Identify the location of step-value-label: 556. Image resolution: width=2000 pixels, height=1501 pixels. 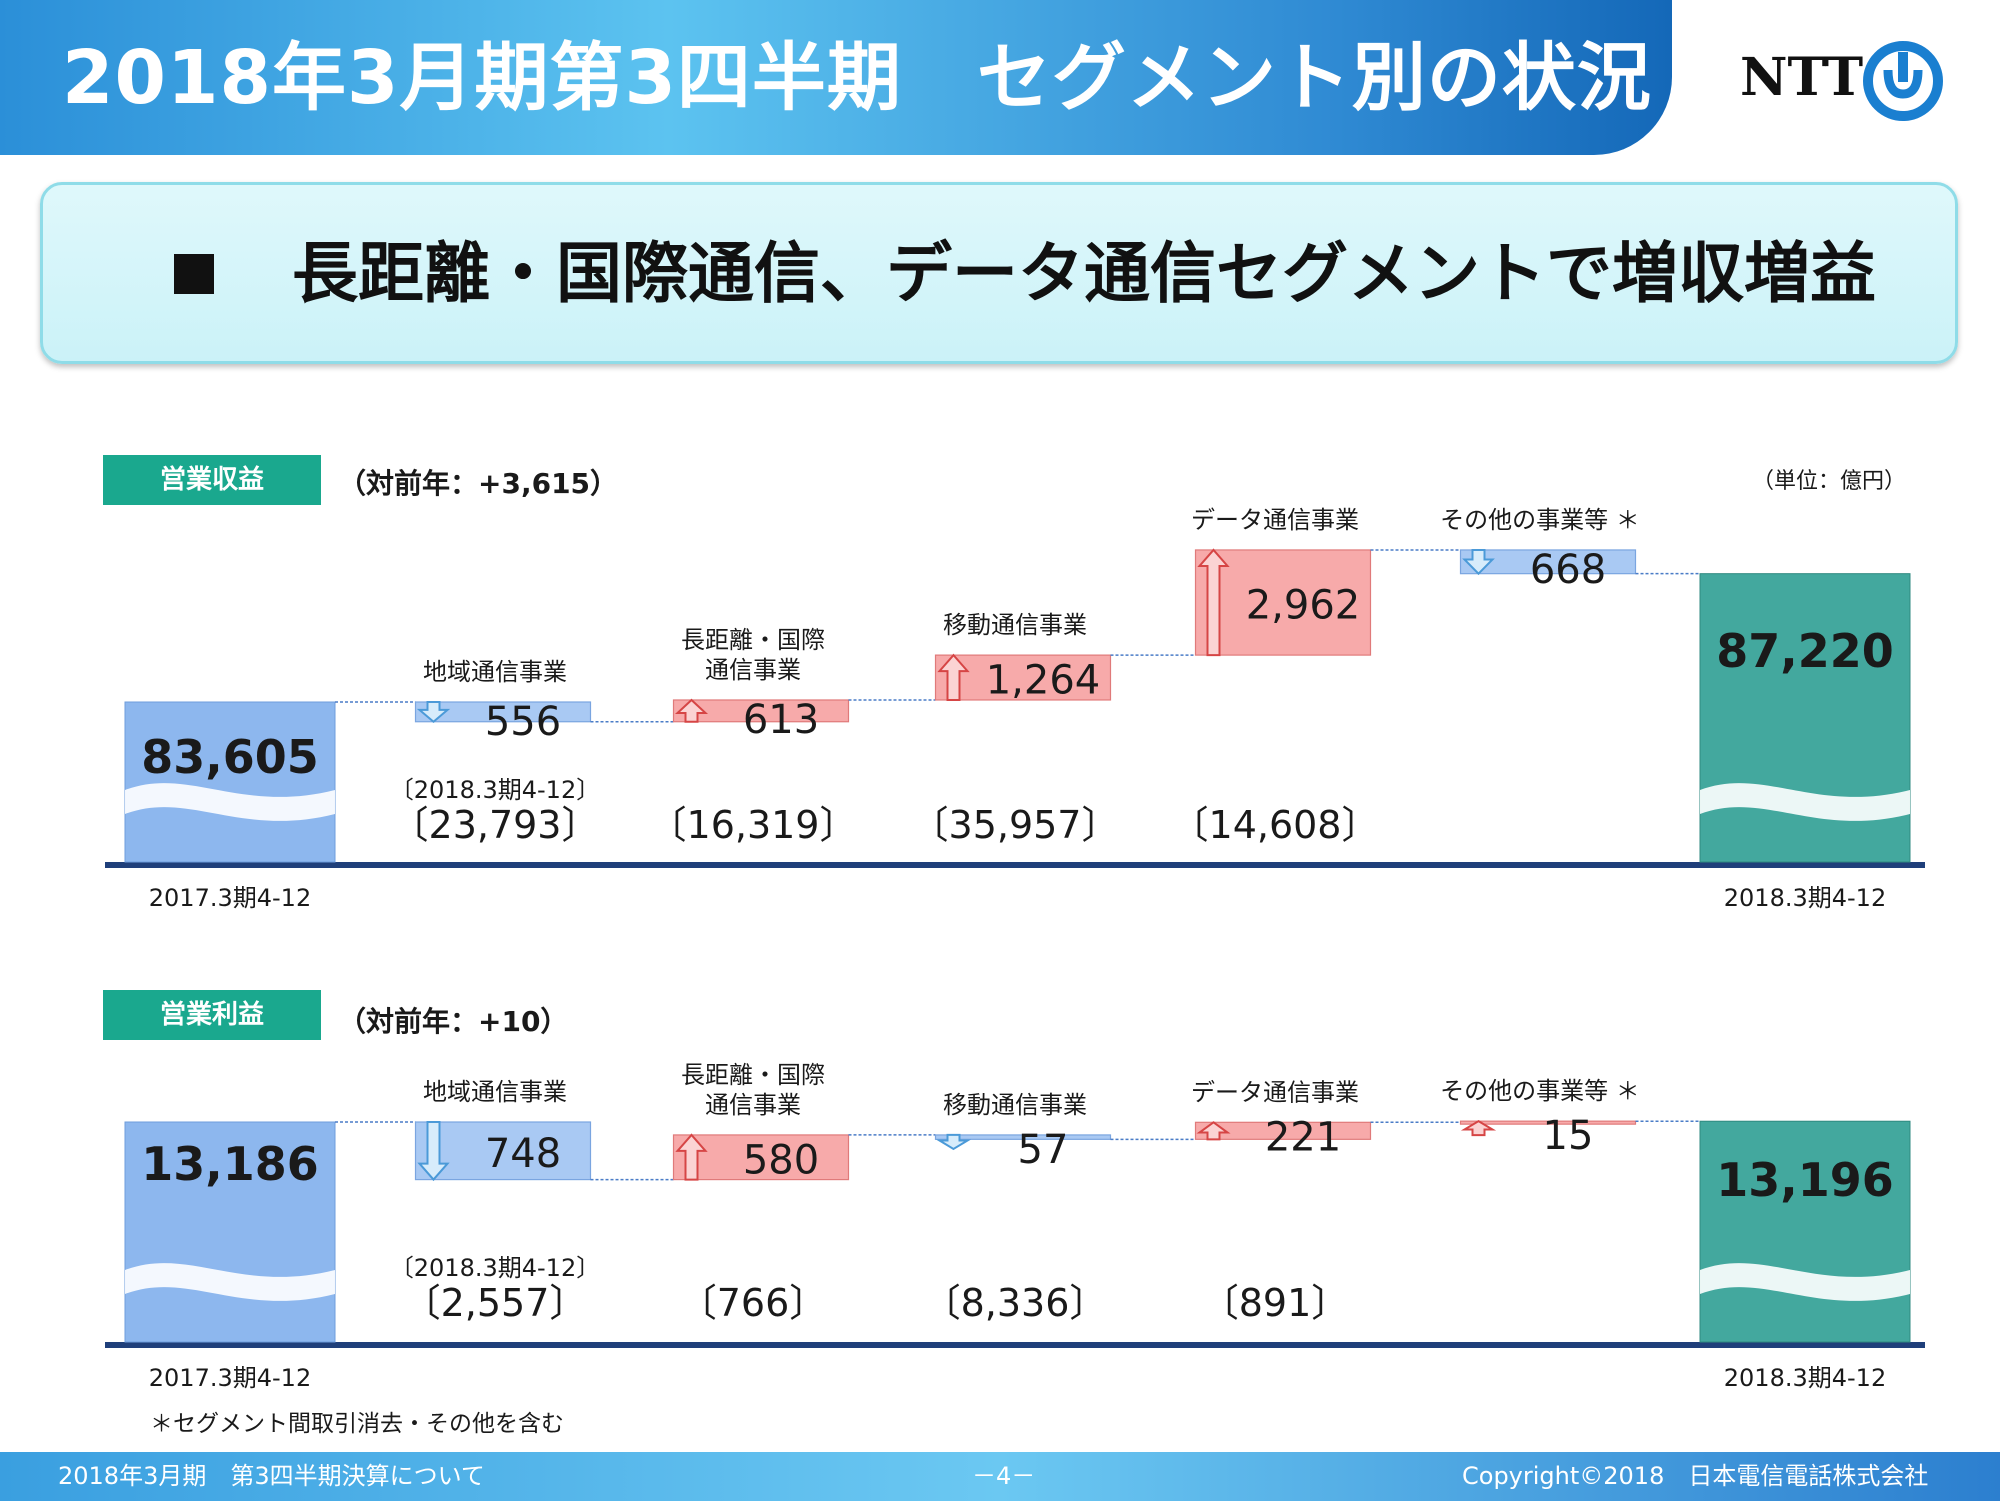
(523, 722).